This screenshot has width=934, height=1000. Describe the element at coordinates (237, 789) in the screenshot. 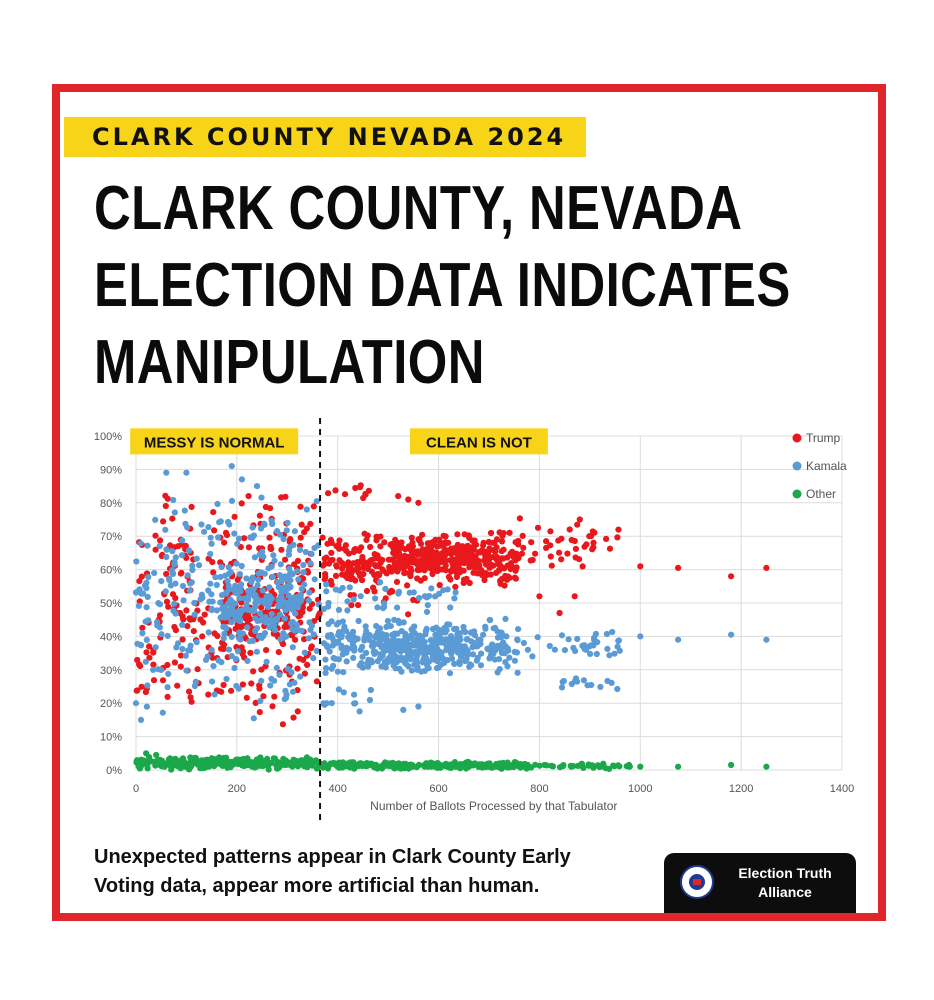

I see `x-tick-label: 200` at that location.